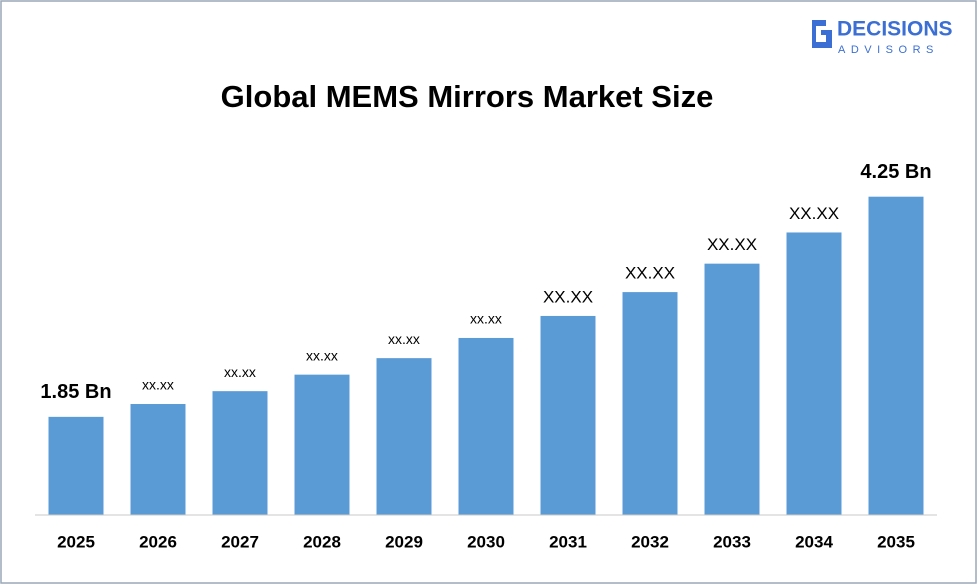 The image size is (977, 584). Describe the element at coordinates (650, 541) in the screenshot. I see `x-tick-label: 2032` at that location.